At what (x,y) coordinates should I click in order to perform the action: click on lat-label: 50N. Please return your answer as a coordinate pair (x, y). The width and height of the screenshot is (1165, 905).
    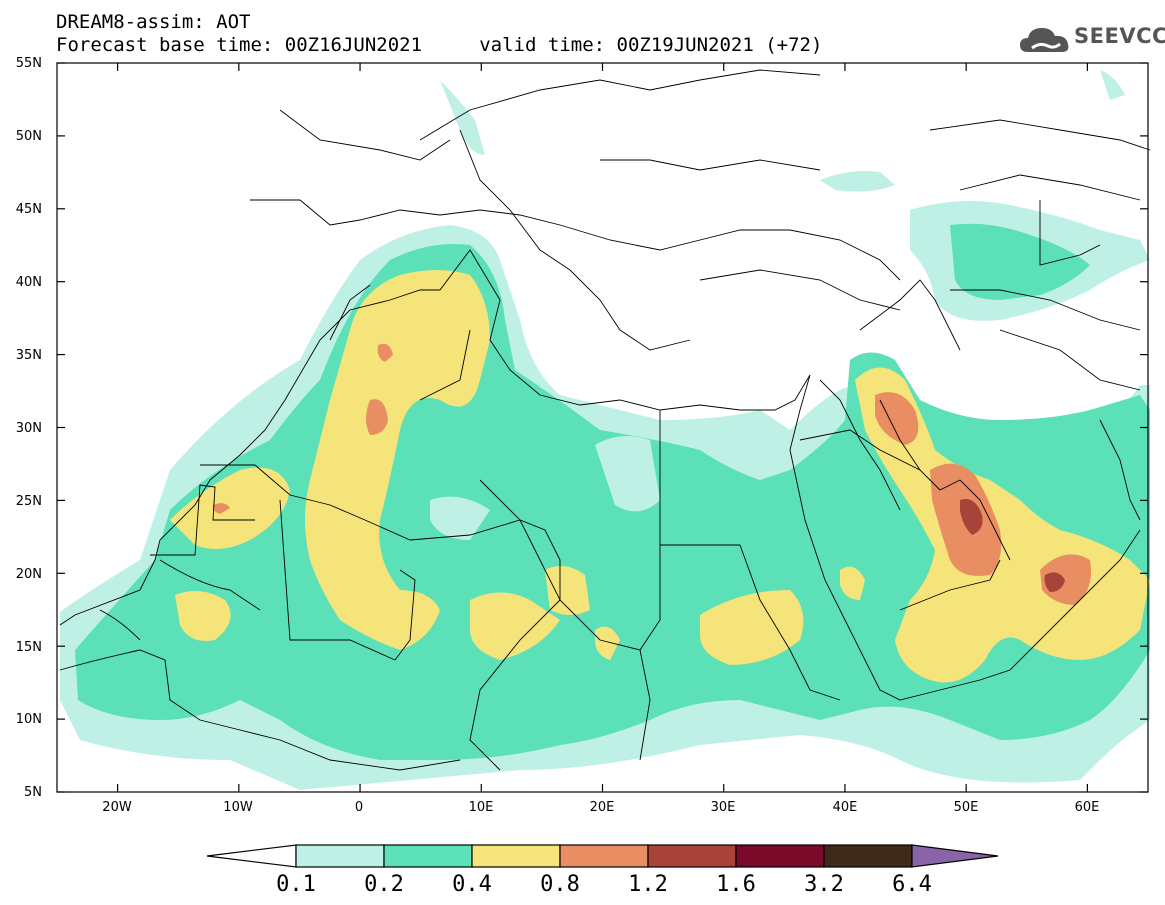
    Looking at the image, I should click on (28, 136).